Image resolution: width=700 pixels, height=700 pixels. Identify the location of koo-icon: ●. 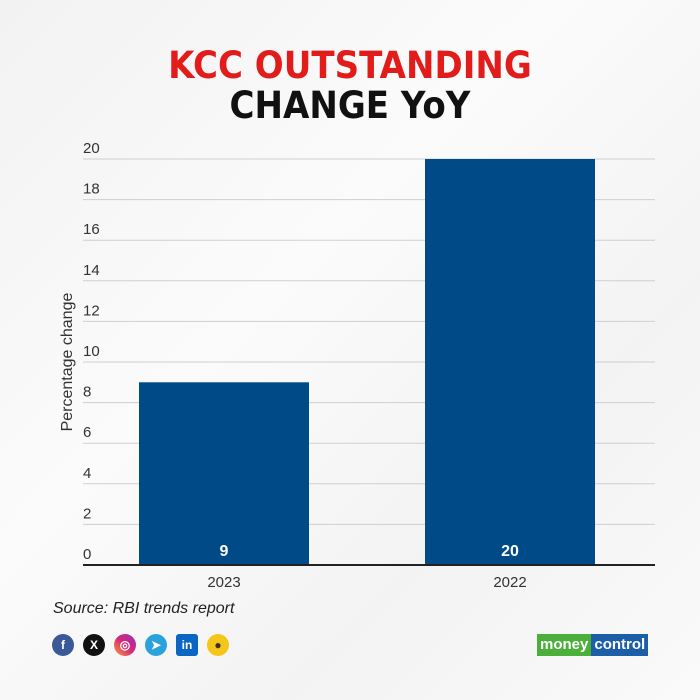
(218, 645).